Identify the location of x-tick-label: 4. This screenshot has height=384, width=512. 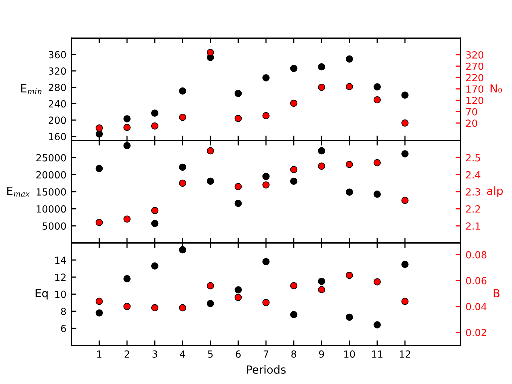
(183, 354).